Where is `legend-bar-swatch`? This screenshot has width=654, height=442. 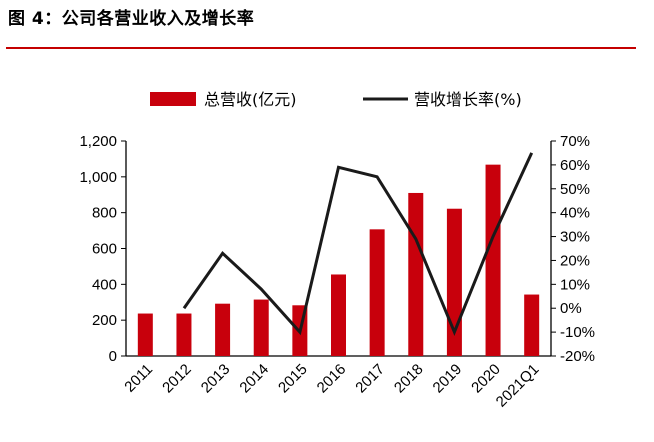 legend-bar-swatch is located at coordinates (173, 99).